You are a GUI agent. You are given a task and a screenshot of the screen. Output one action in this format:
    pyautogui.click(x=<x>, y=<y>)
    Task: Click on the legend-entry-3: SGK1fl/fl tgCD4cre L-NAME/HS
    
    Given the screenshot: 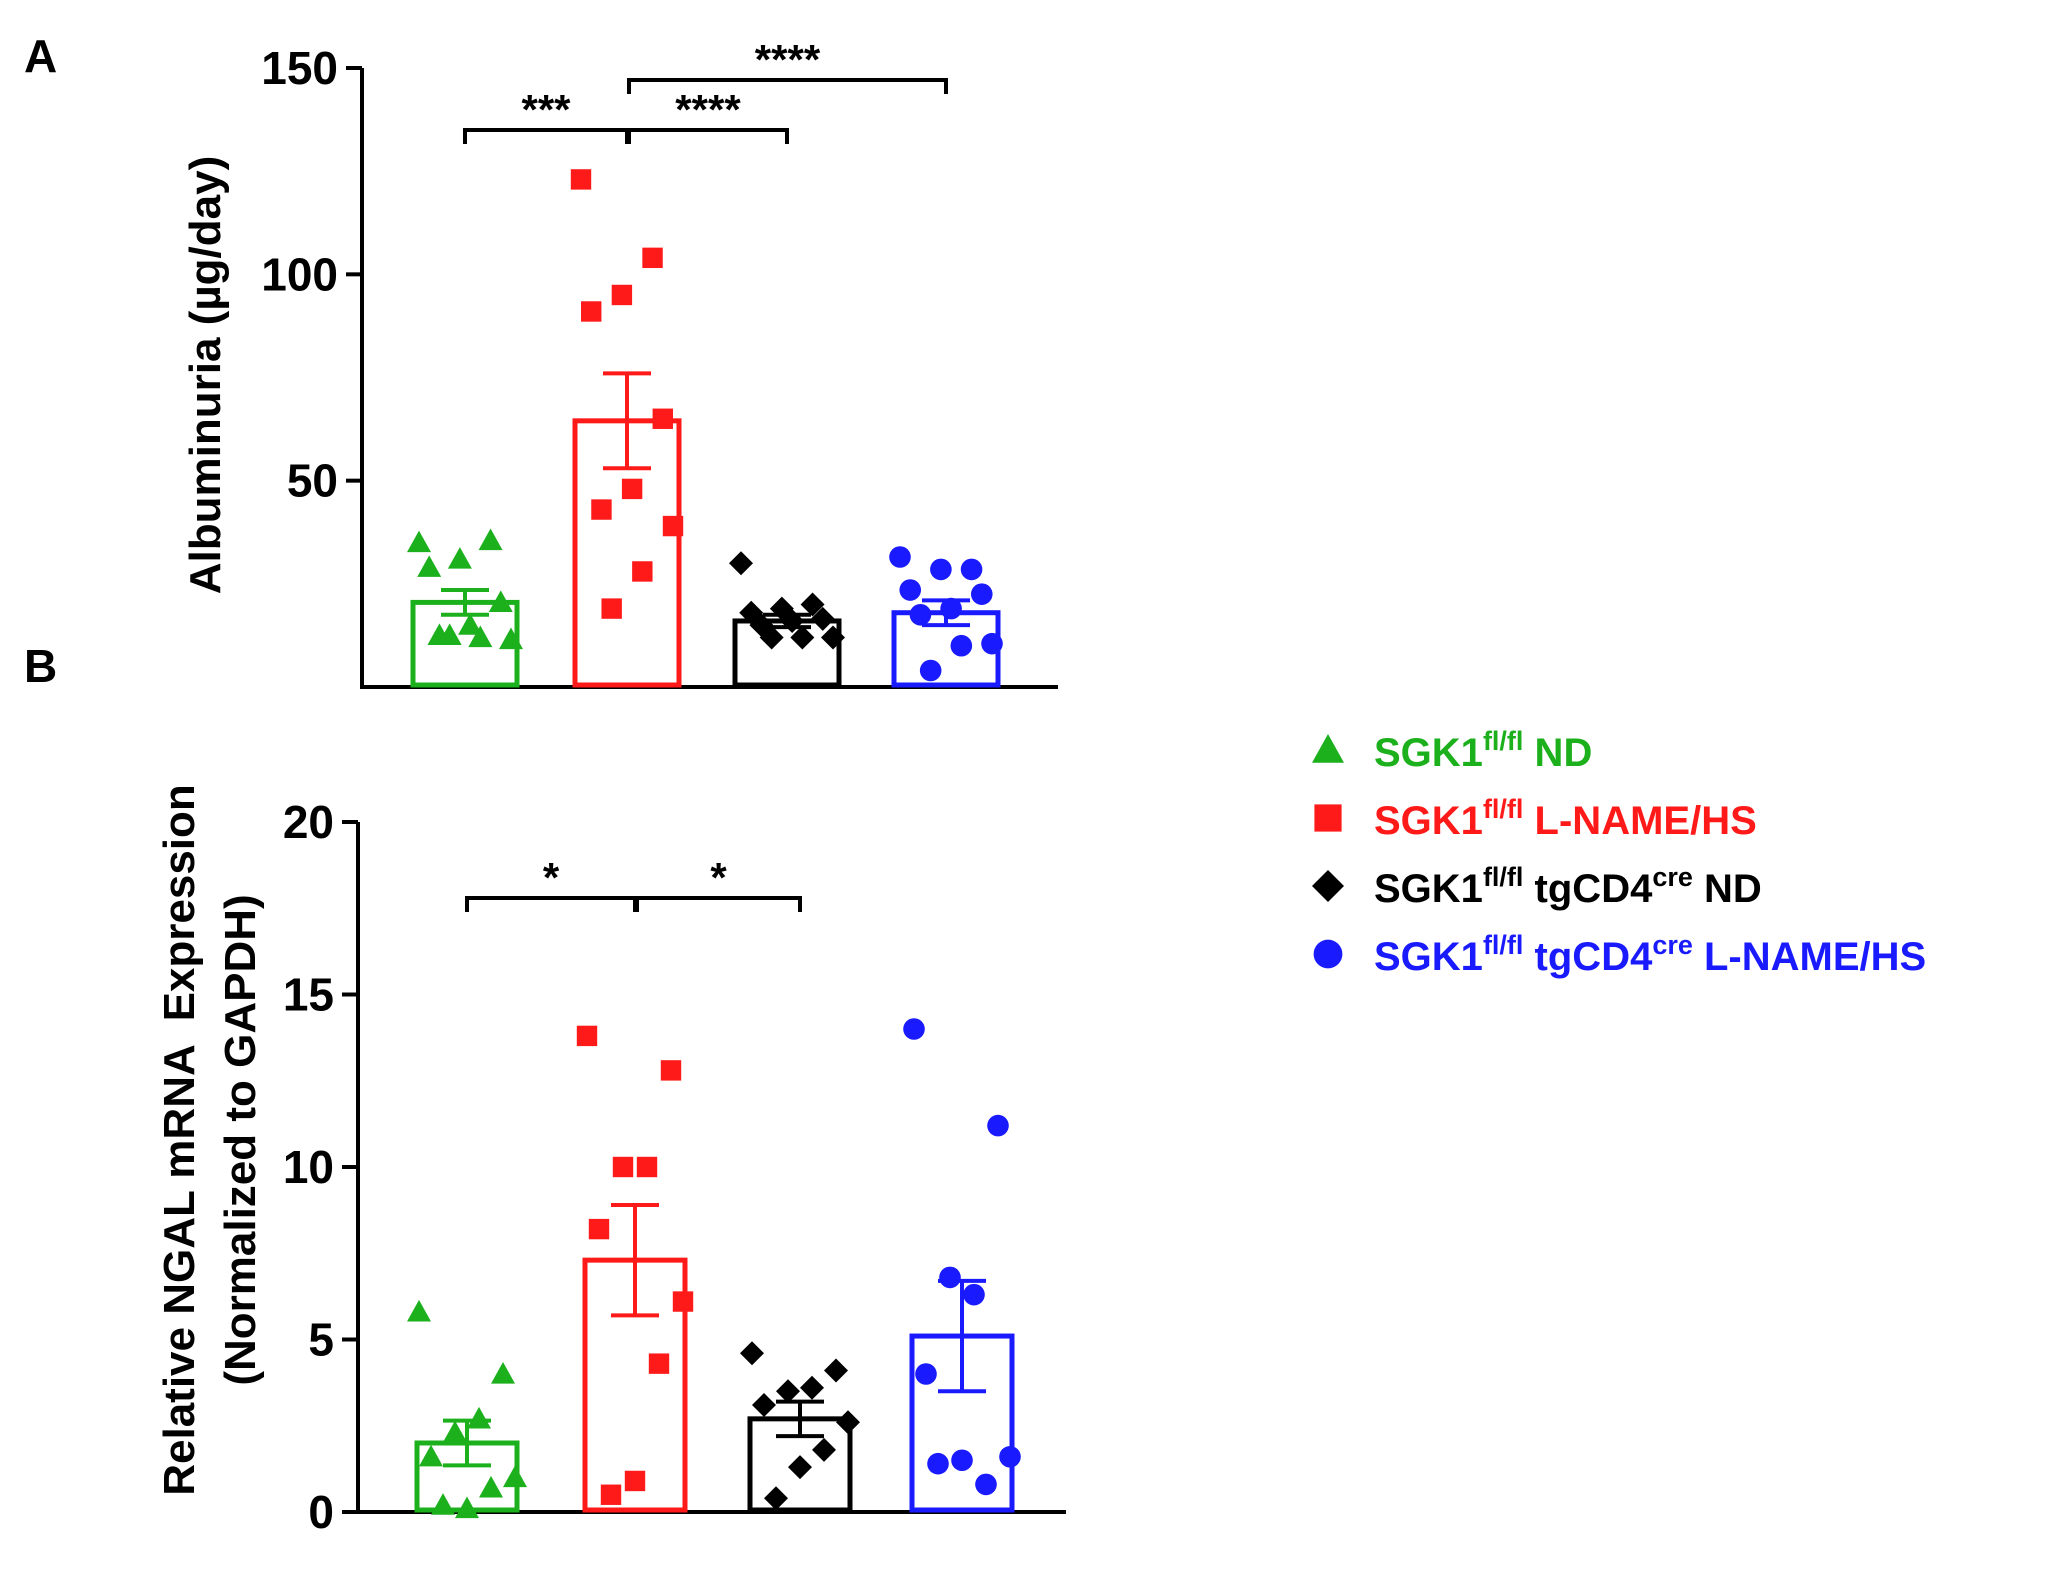 What is the action you would take?
    pyautogui.click(x=1650, y=954)
    